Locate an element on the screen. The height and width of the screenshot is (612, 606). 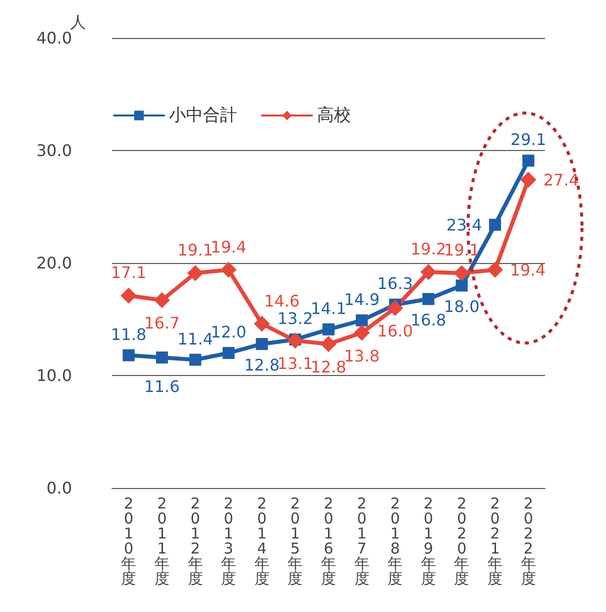
data-label: 14.9 is located at coordinates (362, 299).